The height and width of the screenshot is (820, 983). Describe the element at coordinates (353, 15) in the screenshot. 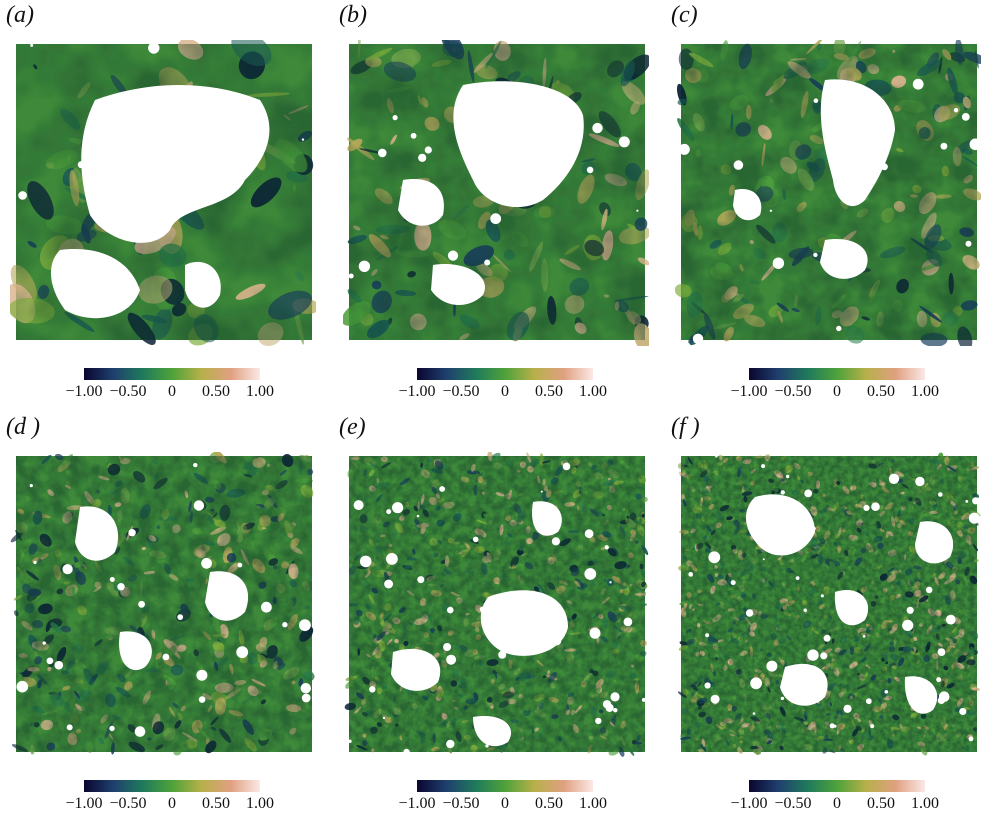

I see `panel-label: (b)` at that location.